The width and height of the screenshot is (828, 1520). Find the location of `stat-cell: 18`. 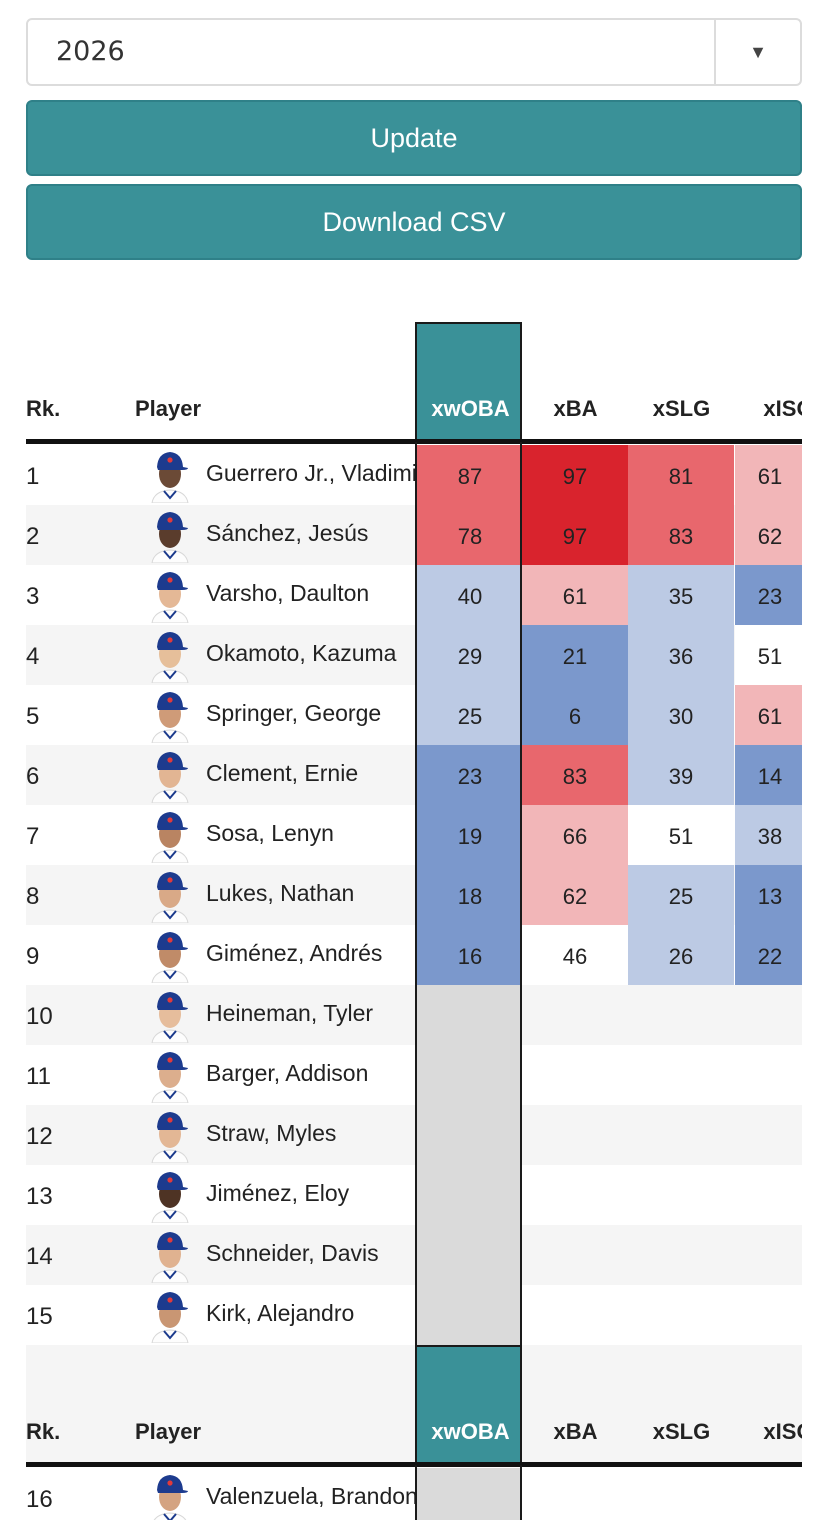

stat-cell: 18 is located at coordinates (470, 895).